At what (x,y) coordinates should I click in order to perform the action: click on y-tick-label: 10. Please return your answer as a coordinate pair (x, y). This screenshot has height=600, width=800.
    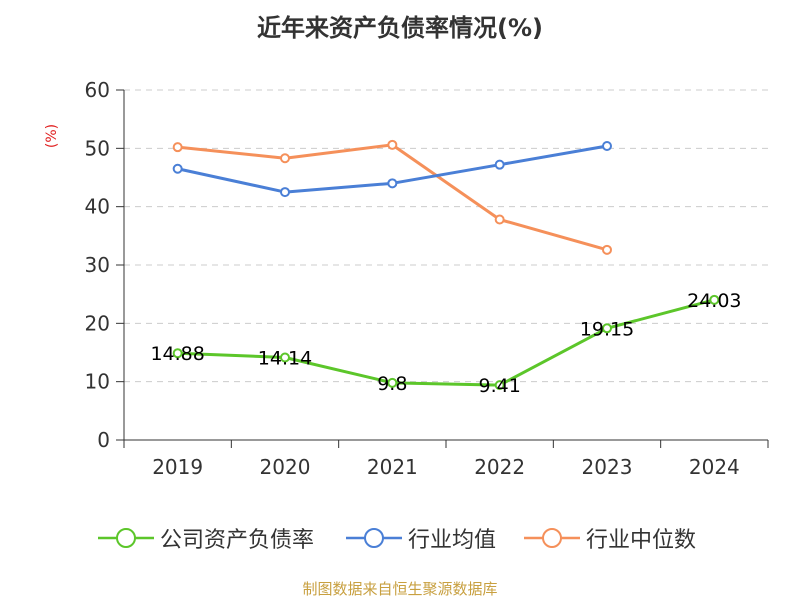
    Looking at the image, I should click on (97, 382).